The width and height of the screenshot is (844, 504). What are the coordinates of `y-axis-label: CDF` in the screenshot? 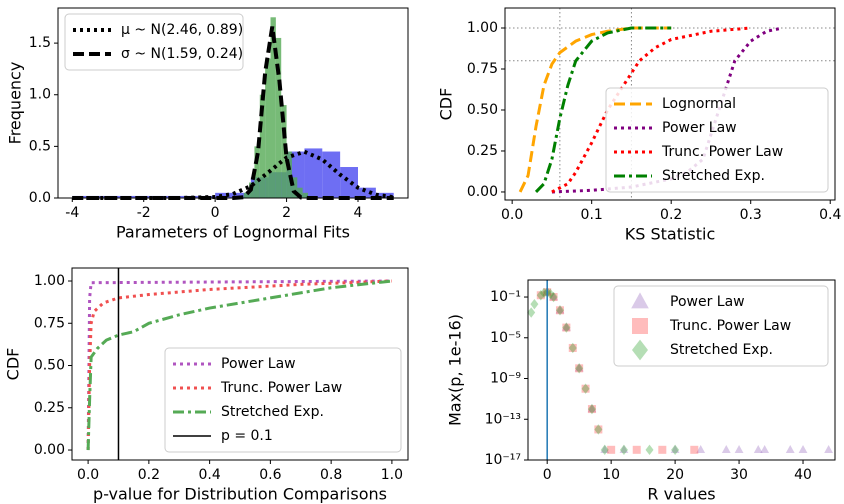 It's located at (13, 364).